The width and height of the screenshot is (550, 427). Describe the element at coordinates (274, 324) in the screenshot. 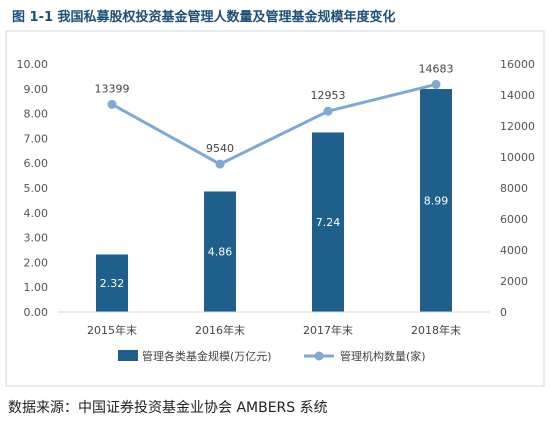

I see `x-axis: 2015年末 2016年末 2017年末 2018年末` at that location.